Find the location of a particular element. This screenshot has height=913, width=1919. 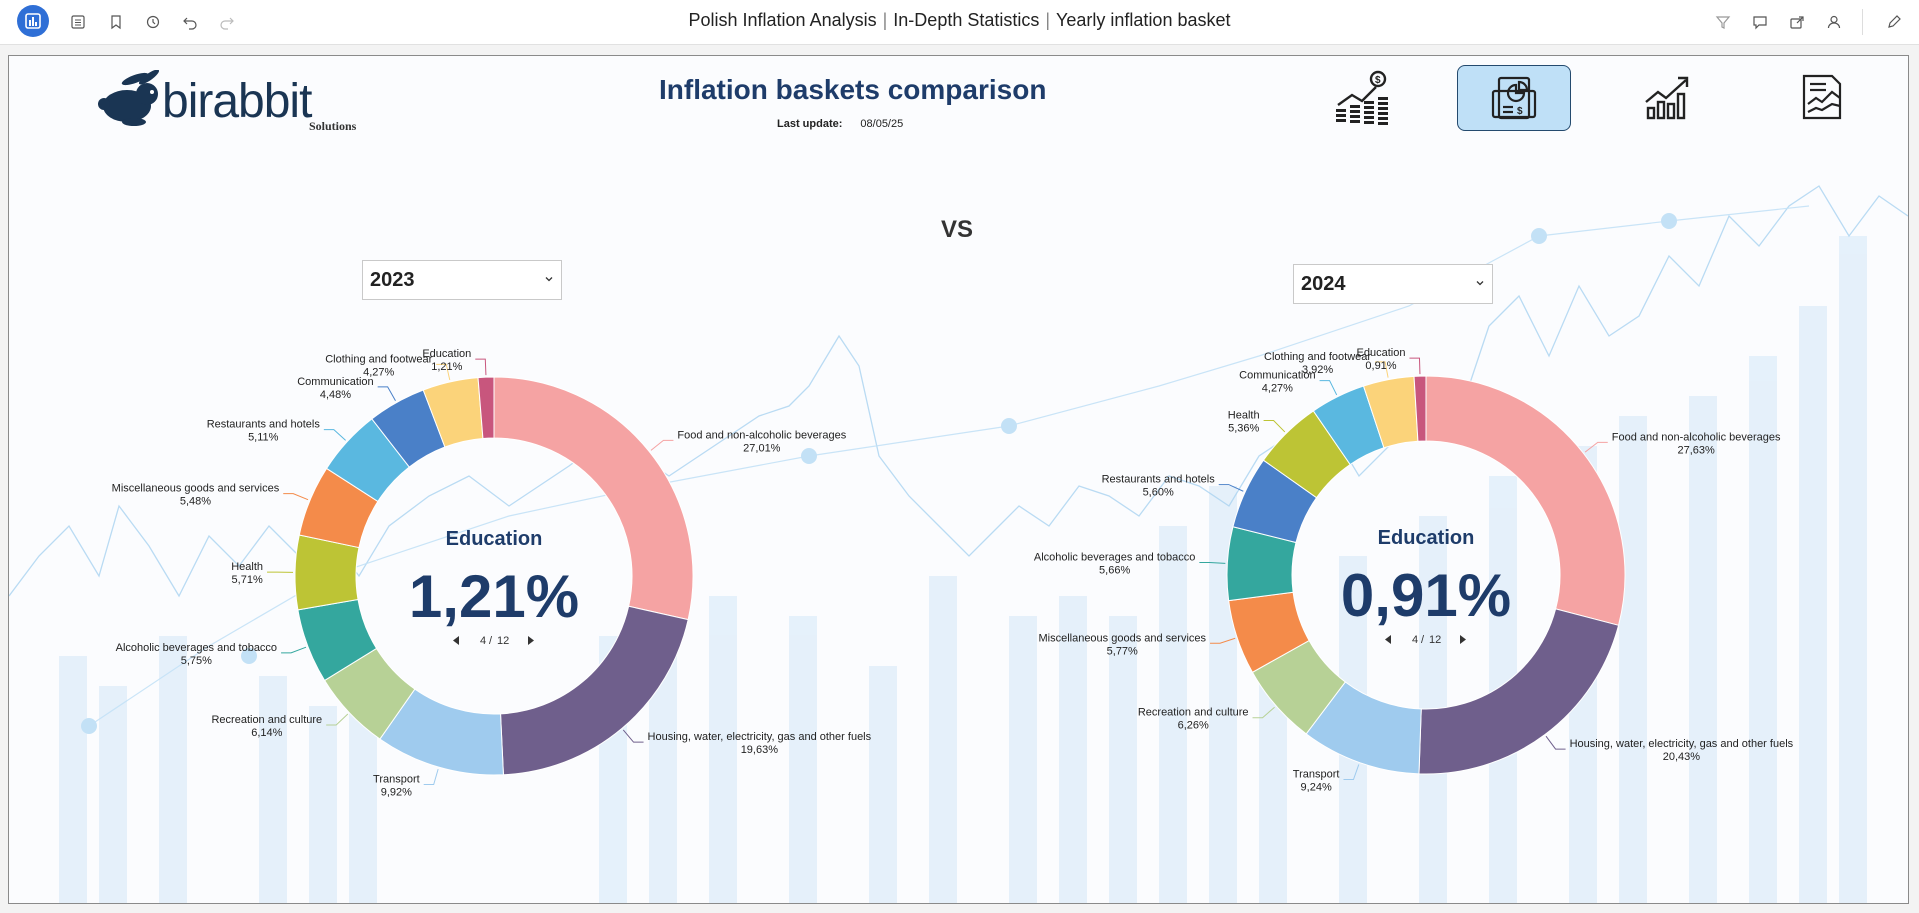

left-pager-prev-icon is located at coordinates (456, 640).